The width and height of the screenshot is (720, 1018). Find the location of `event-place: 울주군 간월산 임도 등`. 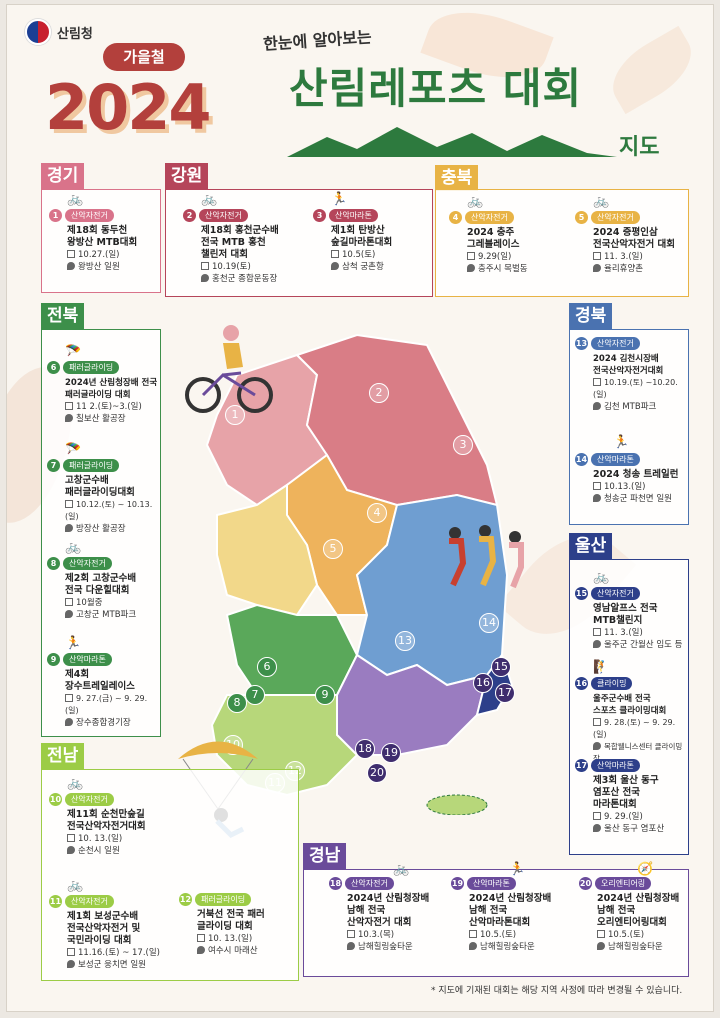

event-place: 울주군 간월산 임도 등 is located at coordinates (643, 645).